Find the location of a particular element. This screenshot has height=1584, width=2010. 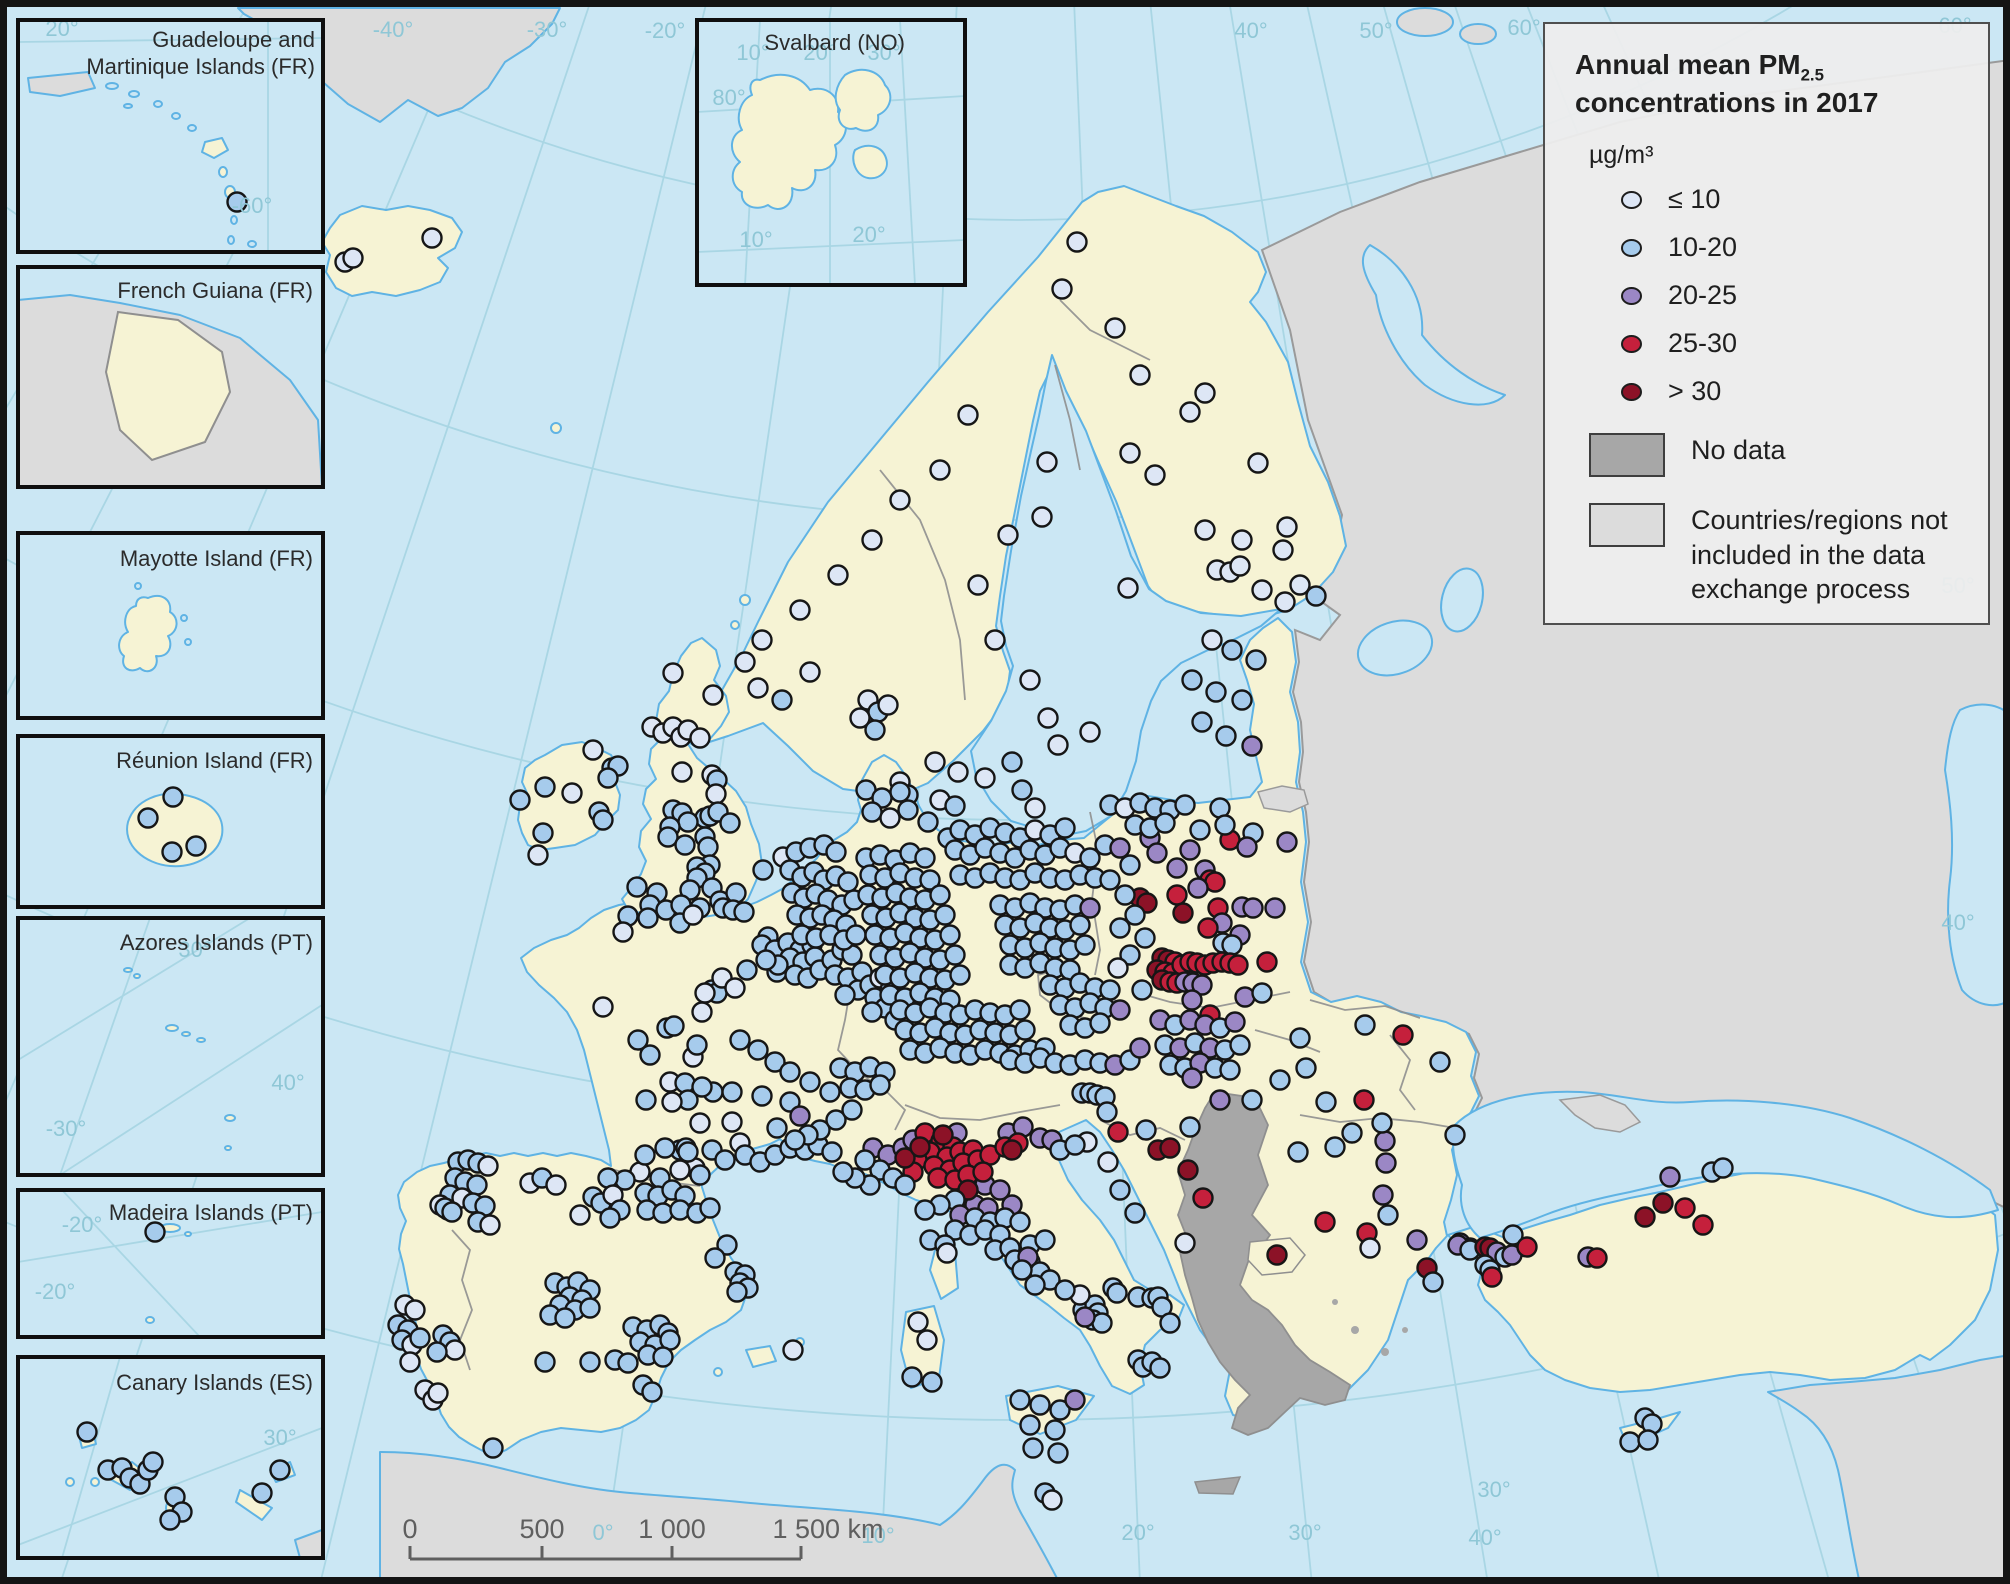

graticule-label: -30° is located at coordinates (547, 29).